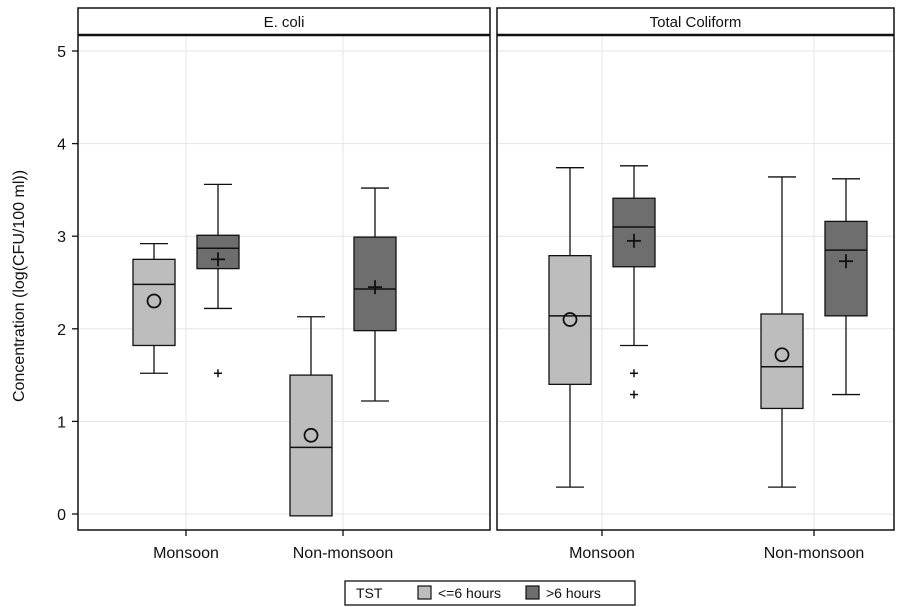  Describe the element at coordinates (61, 145) in the screenshot. I see `y-tick-label: 4` at that location.